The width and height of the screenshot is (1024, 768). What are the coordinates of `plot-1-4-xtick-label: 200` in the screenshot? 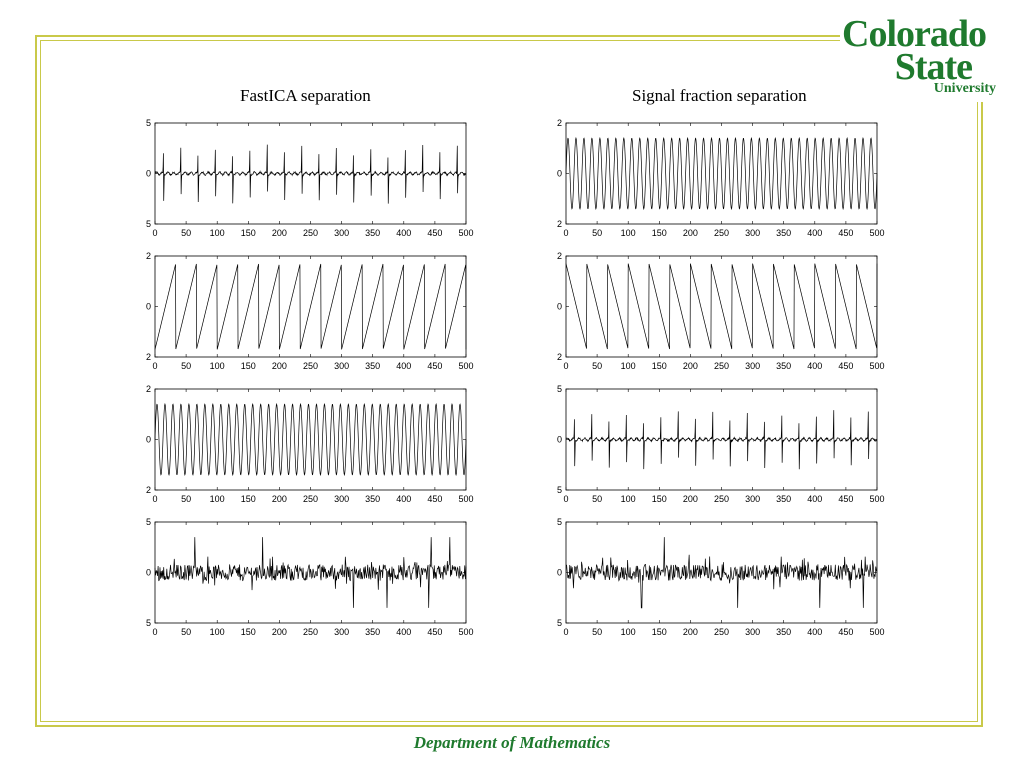 It's located at (279, 632).